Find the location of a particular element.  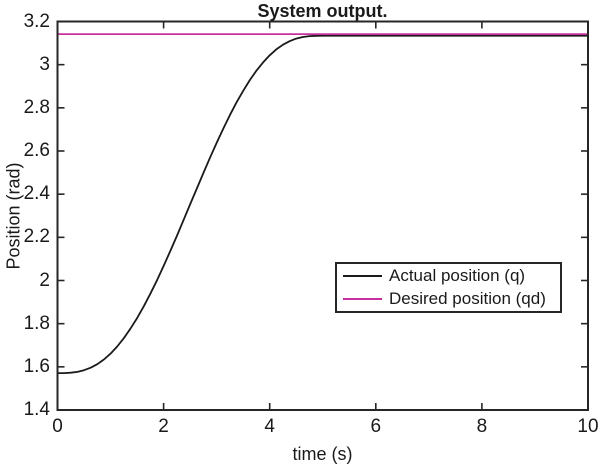

x-tick-label: 8 is located at coordinates (482, 426).